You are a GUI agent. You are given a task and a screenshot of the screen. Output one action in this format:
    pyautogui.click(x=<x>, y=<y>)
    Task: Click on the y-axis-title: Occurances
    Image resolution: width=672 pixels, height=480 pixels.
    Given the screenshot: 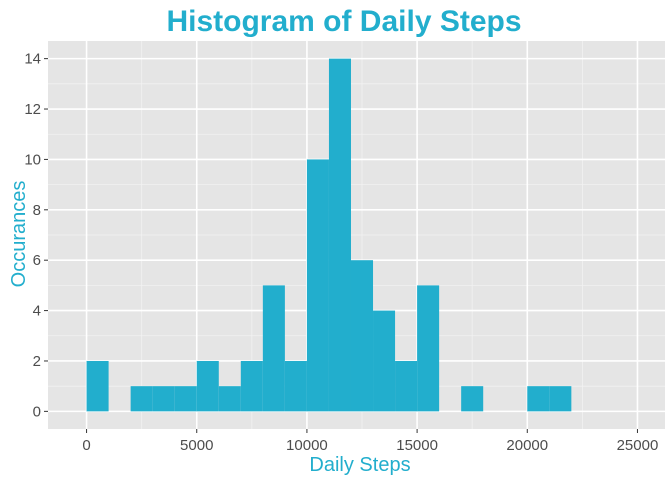 What is the action you would take?
    pyautogui.click(x=19, y=234)
    